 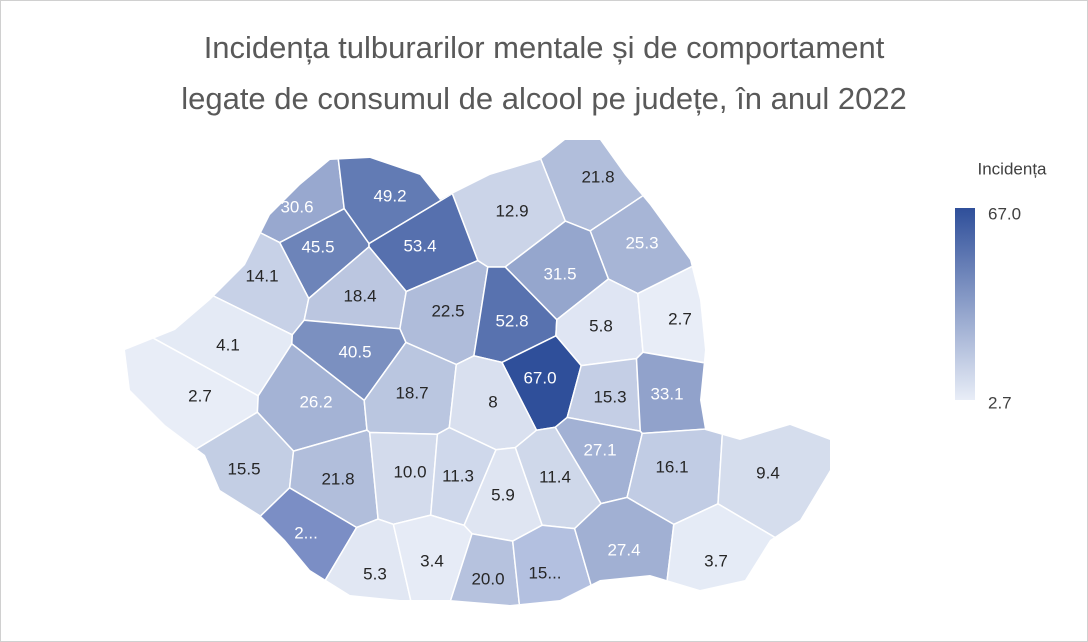 I want to click on county-label: 27.1, so click(x=599, y=449).